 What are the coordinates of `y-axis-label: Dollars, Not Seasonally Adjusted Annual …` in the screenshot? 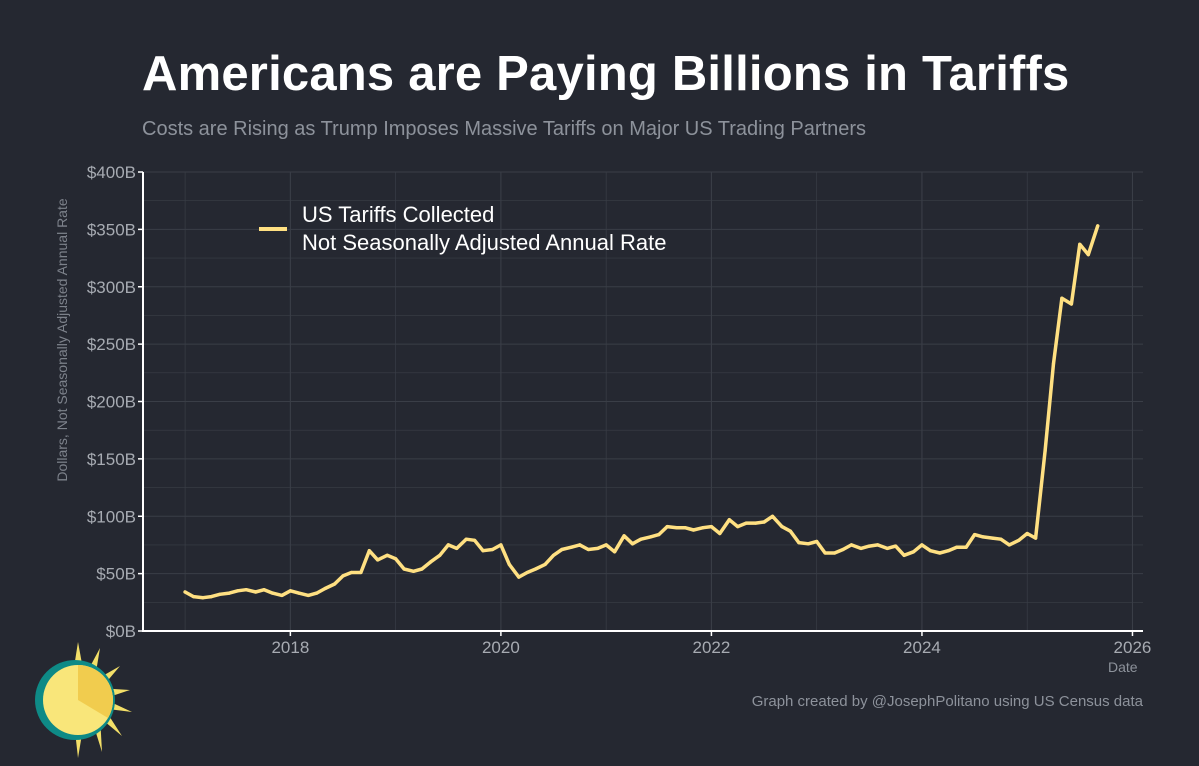 It's located at (62, 340).